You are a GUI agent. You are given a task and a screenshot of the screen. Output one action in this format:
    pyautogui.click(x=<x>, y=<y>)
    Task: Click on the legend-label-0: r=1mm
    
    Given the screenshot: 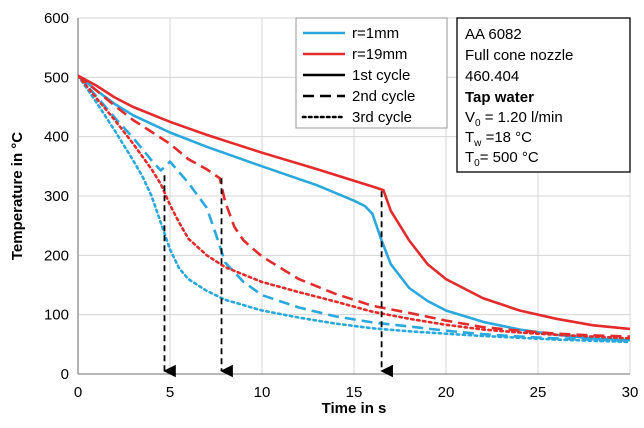 What is the action you would take?
    pyautogui.click(x=375, y=33)
    